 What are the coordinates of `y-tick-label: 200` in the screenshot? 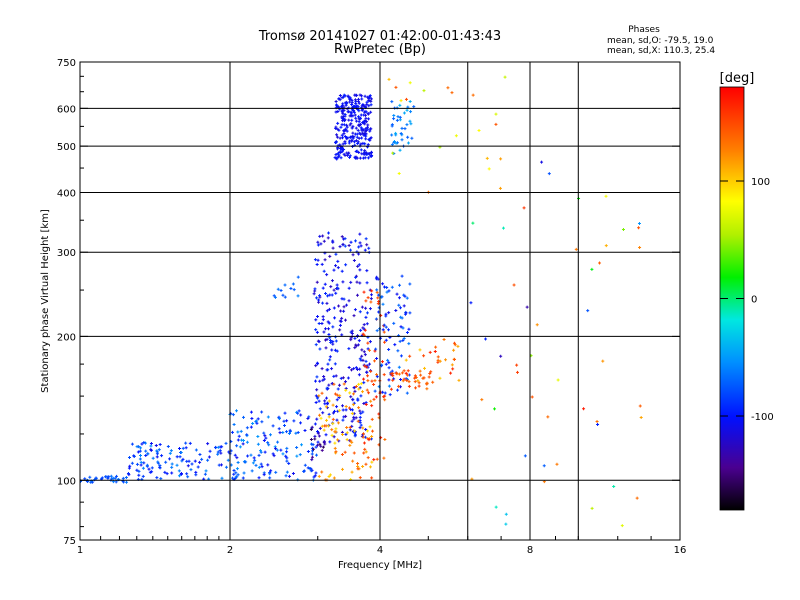 It's located at (66, 337).